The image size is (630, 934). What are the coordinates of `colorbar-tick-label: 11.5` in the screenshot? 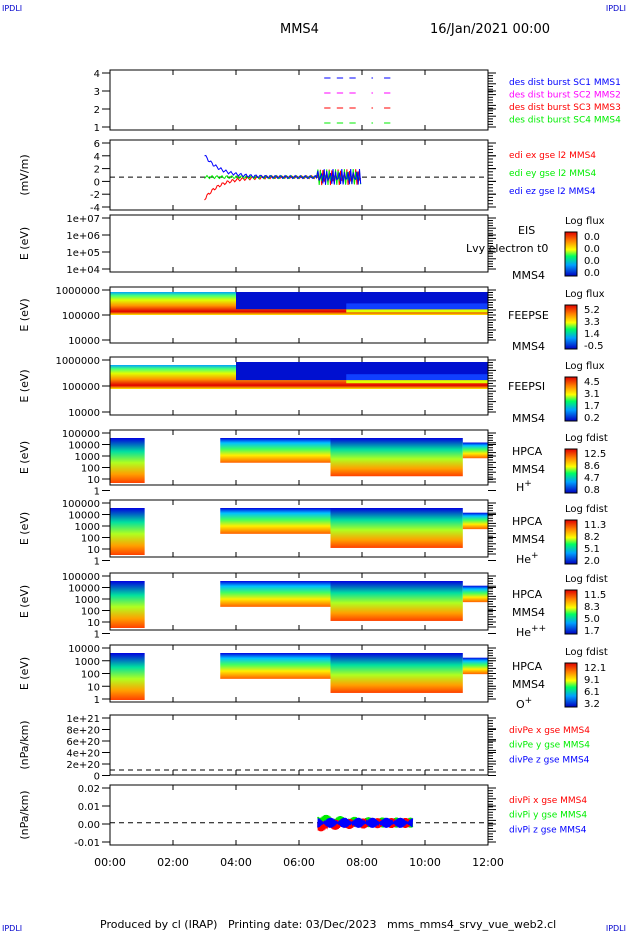 It's located at (595, 595).